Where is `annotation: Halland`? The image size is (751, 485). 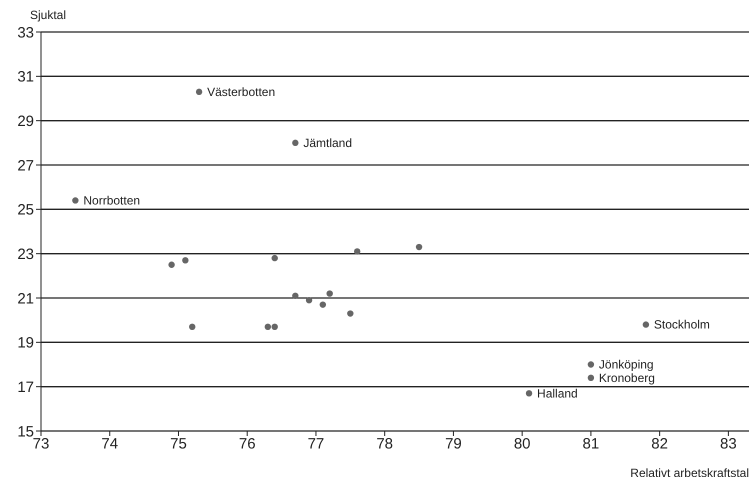 annotation: Halland is located at coordinates (557, 393).